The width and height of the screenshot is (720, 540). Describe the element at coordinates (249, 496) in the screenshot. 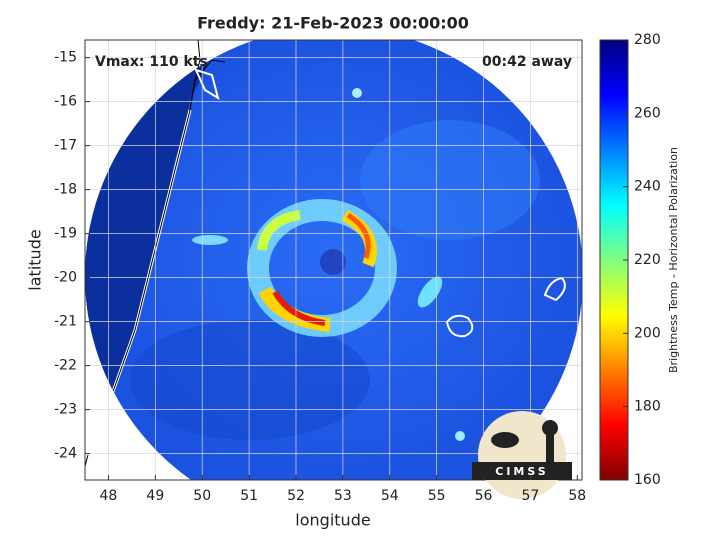

I see `x-tick-label: 51` at that location.